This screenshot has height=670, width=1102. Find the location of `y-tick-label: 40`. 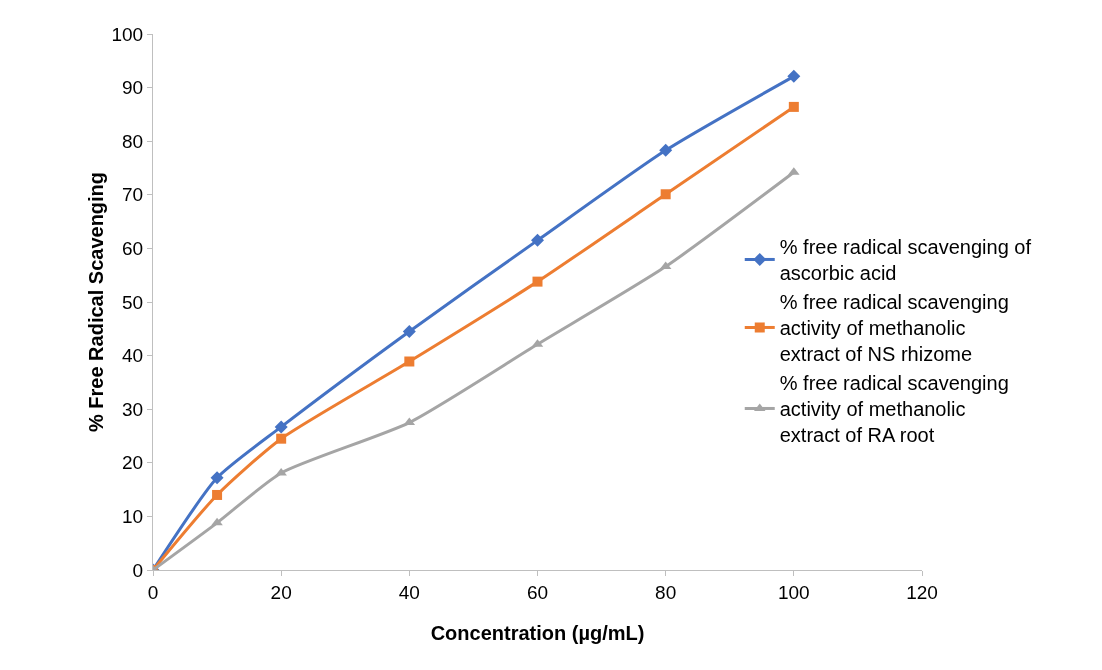

y-tick-label: 40 is located at coordinates (133, 356).